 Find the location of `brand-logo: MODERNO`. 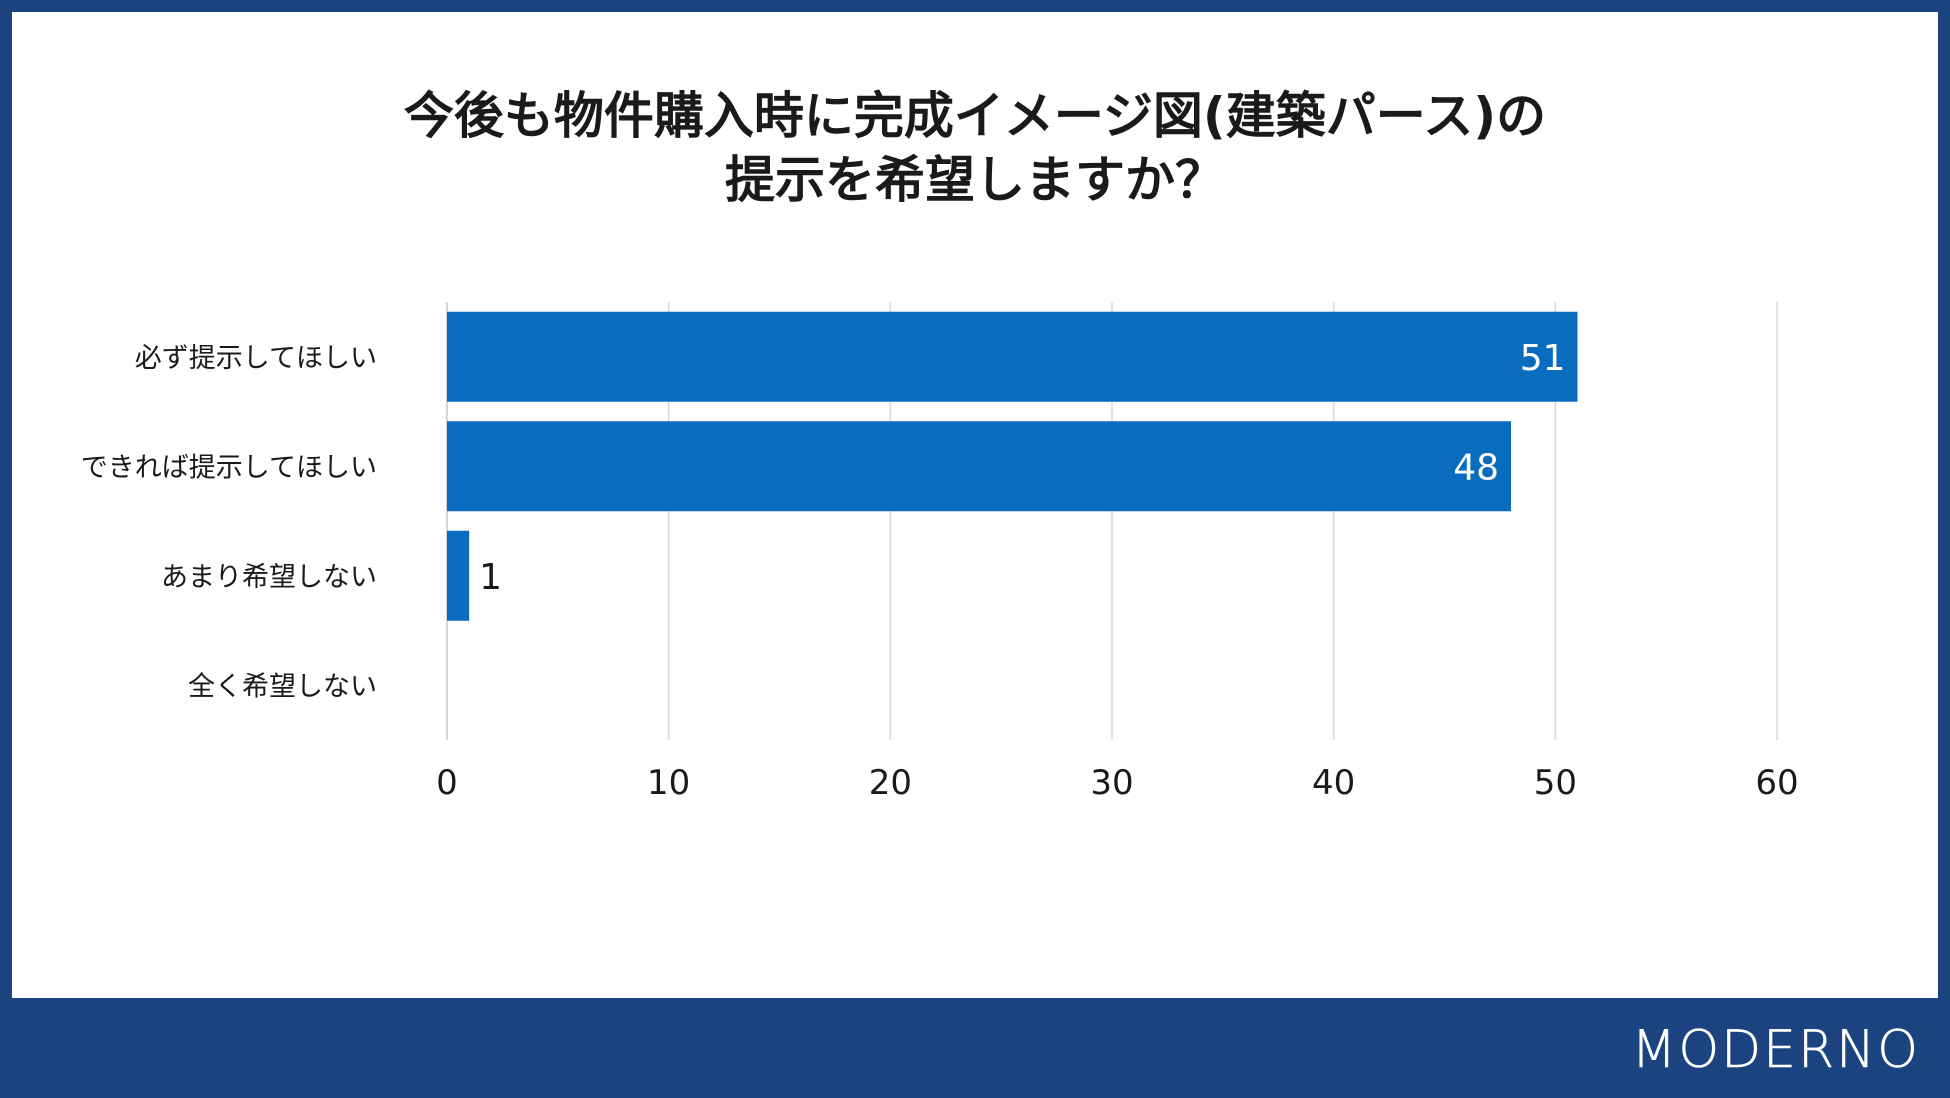

brand-logo: MODERNO is located at coordinates (1775, 1050).